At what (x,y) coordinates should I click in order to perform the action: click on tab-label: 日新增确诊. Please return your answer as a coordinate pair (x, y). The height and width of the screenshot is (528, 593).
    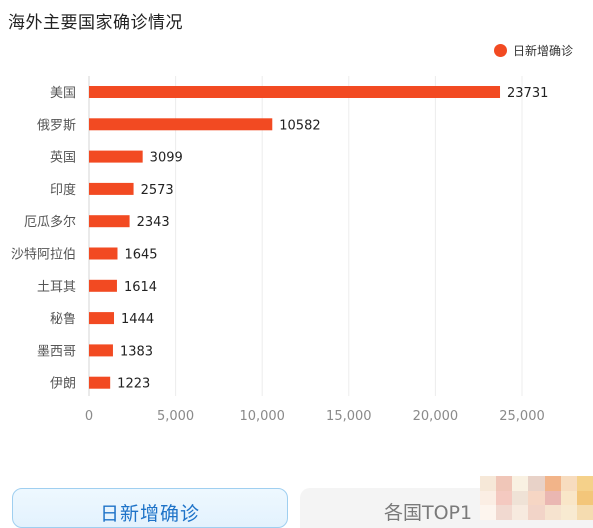
    Looking at the image, I should click on (149, 514).